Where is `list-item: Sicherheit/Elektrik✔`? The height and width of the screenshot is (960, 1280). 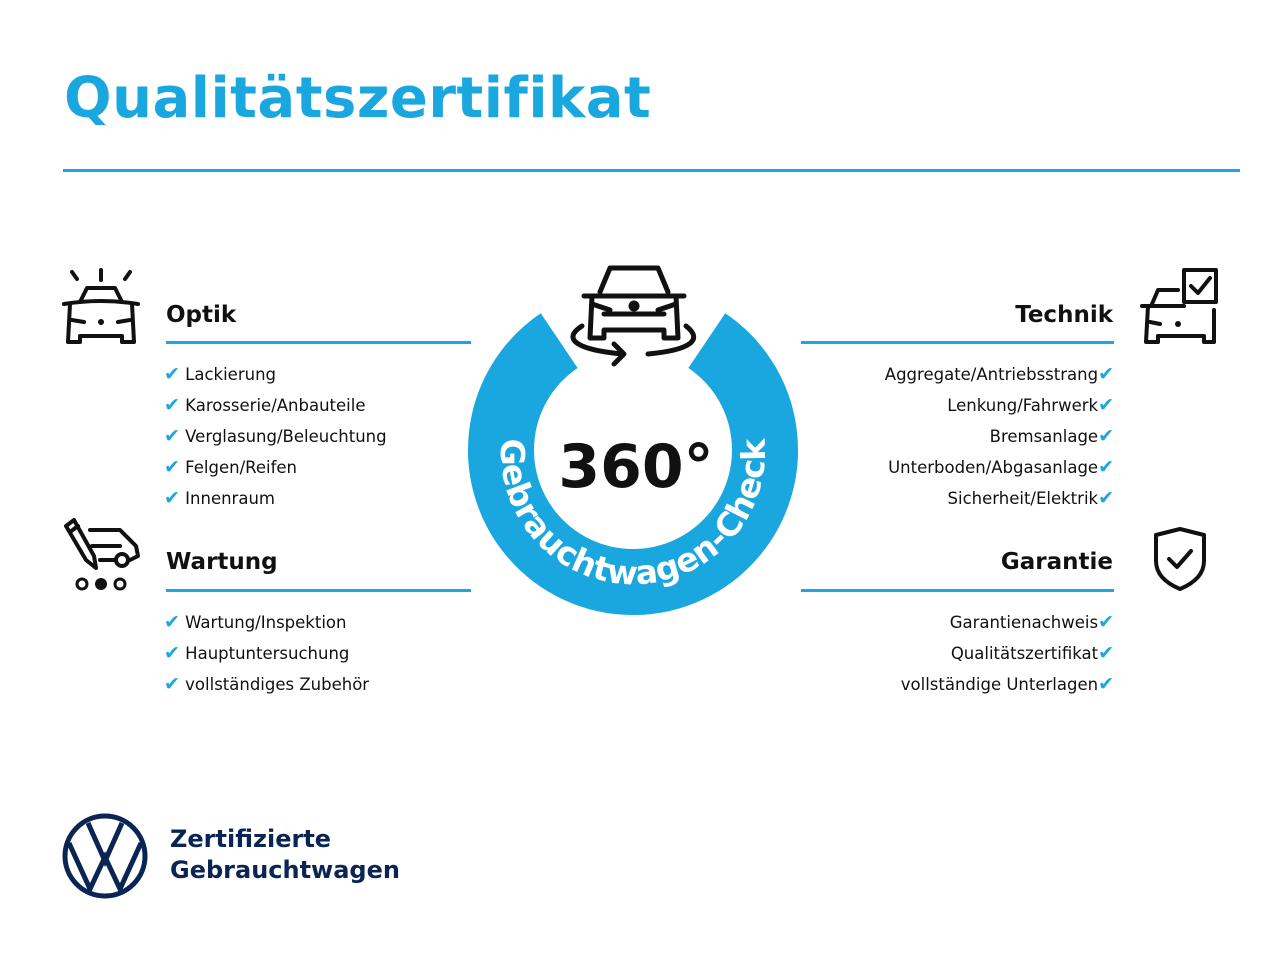
list-item: Sicherheit/Elektrik✔ is located at coordinates (1030, 498).